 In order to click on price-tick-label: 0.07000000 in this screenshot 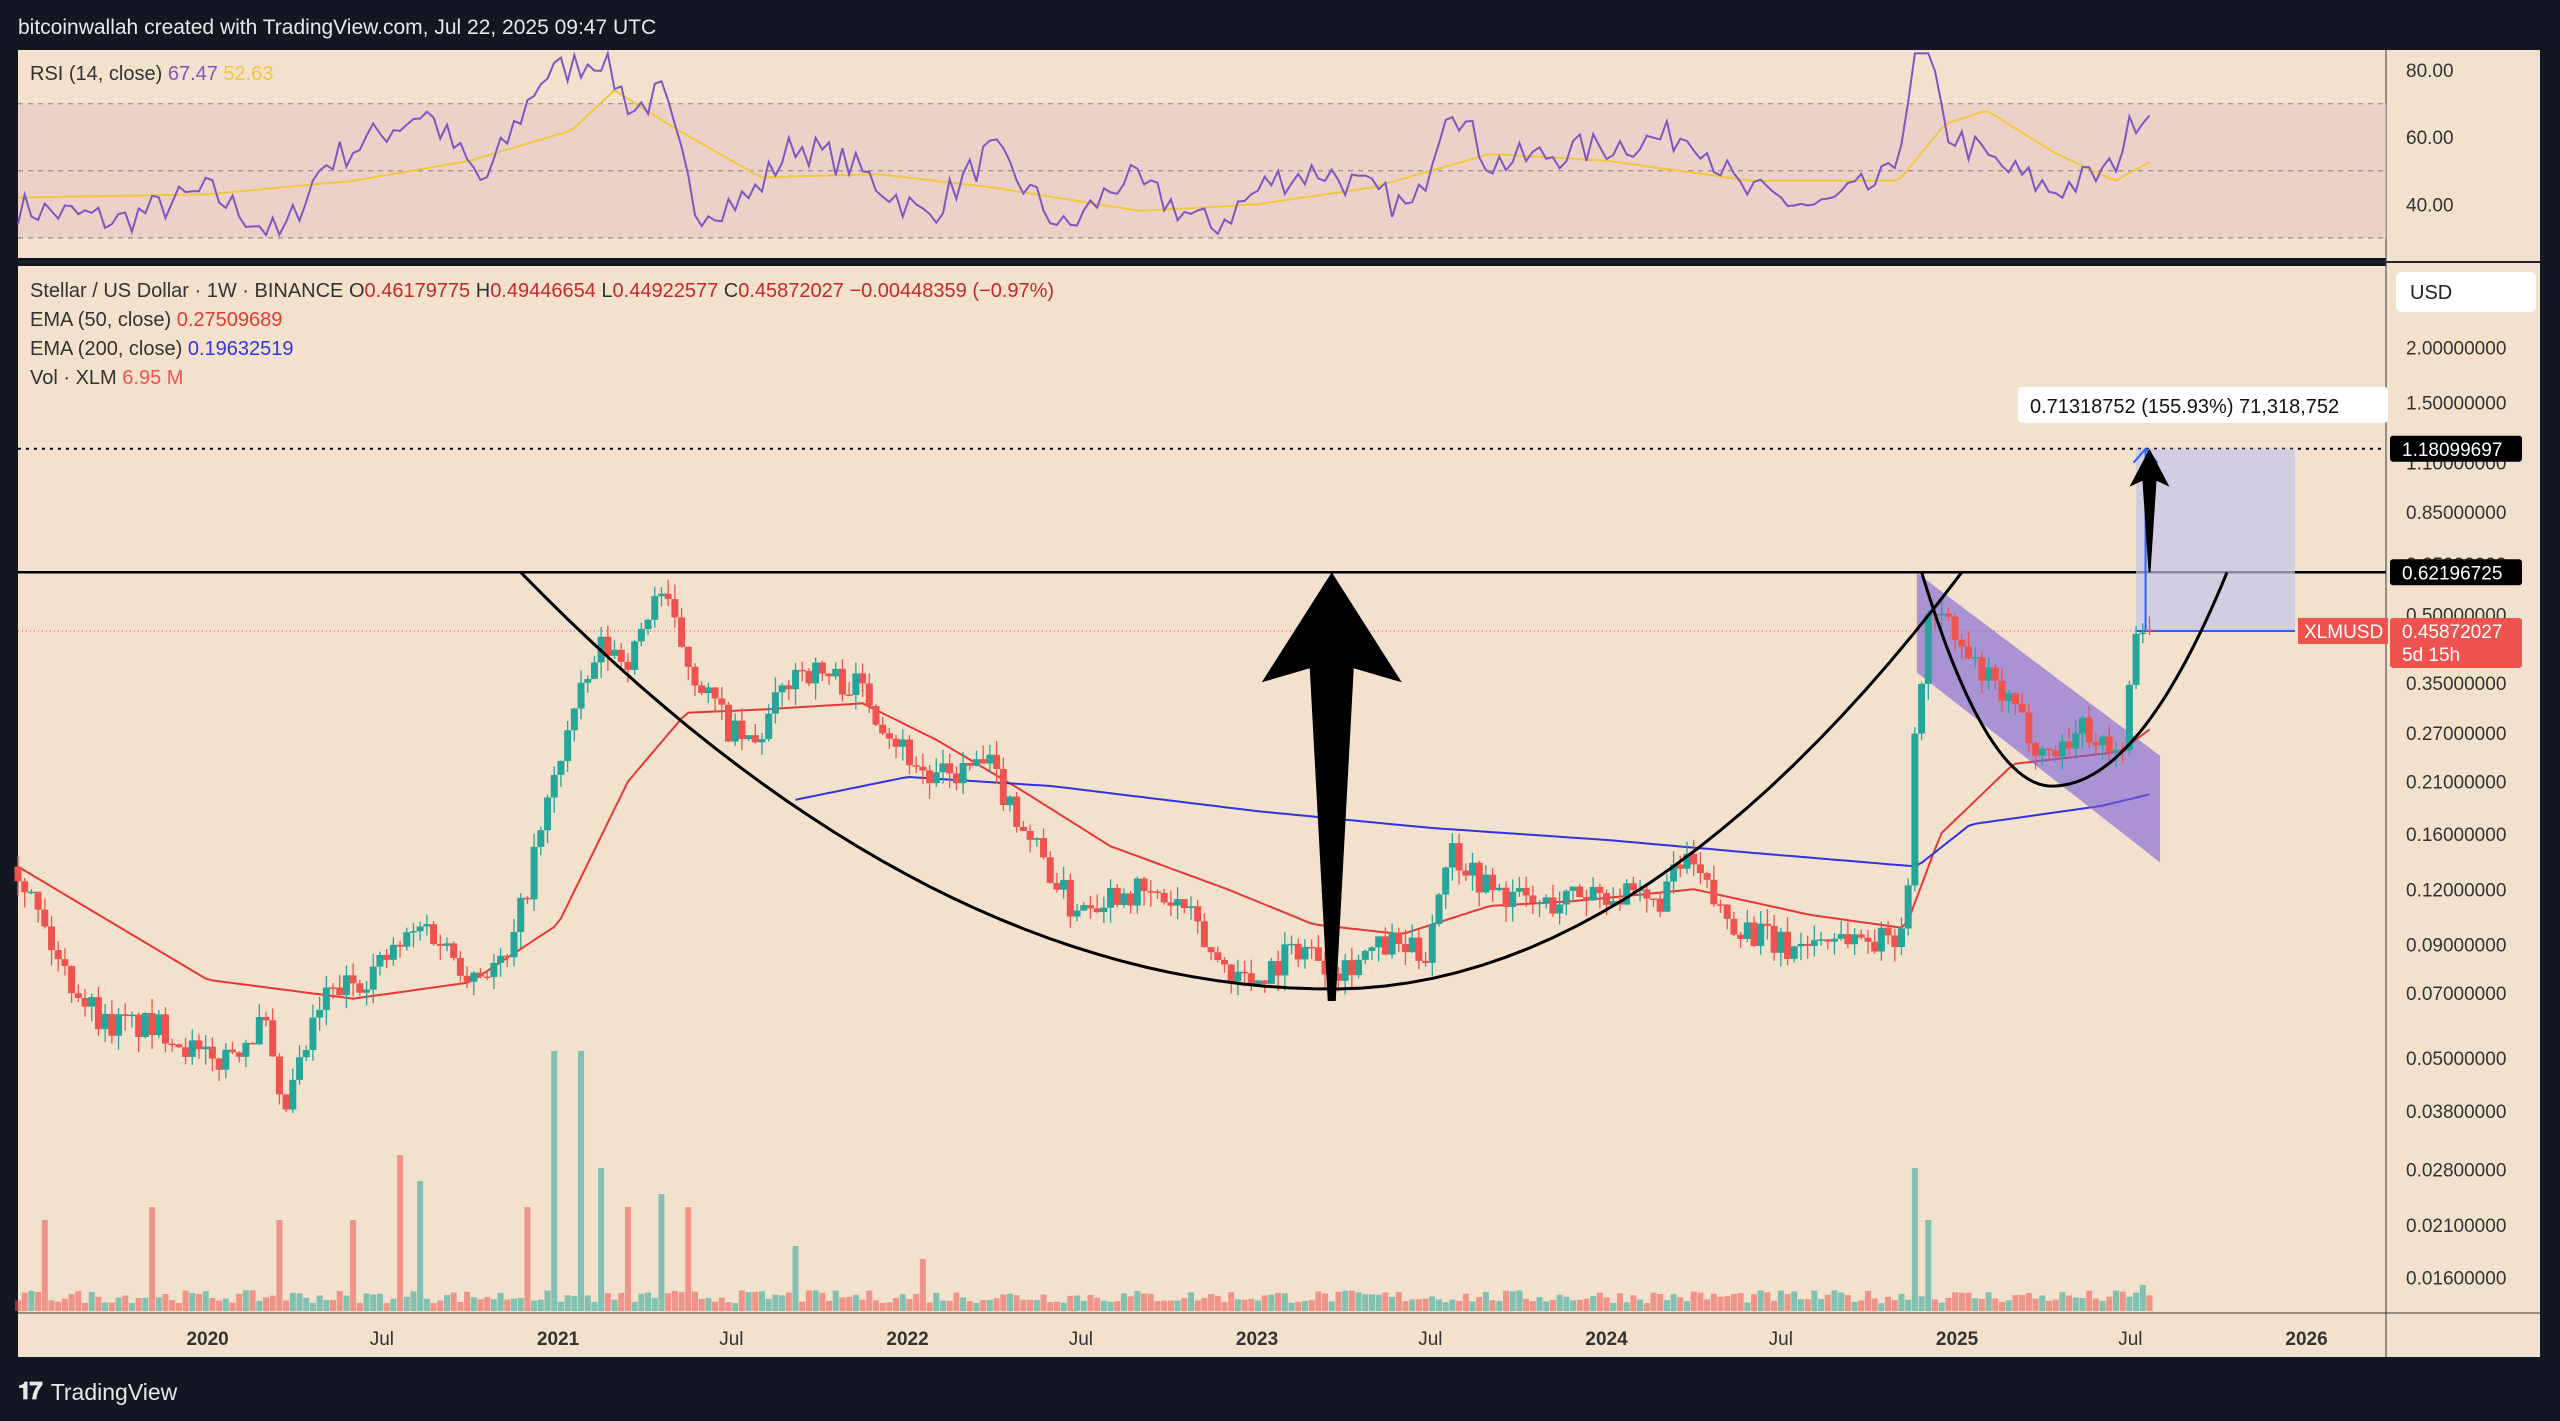, I will do `click(2456, 994)`.